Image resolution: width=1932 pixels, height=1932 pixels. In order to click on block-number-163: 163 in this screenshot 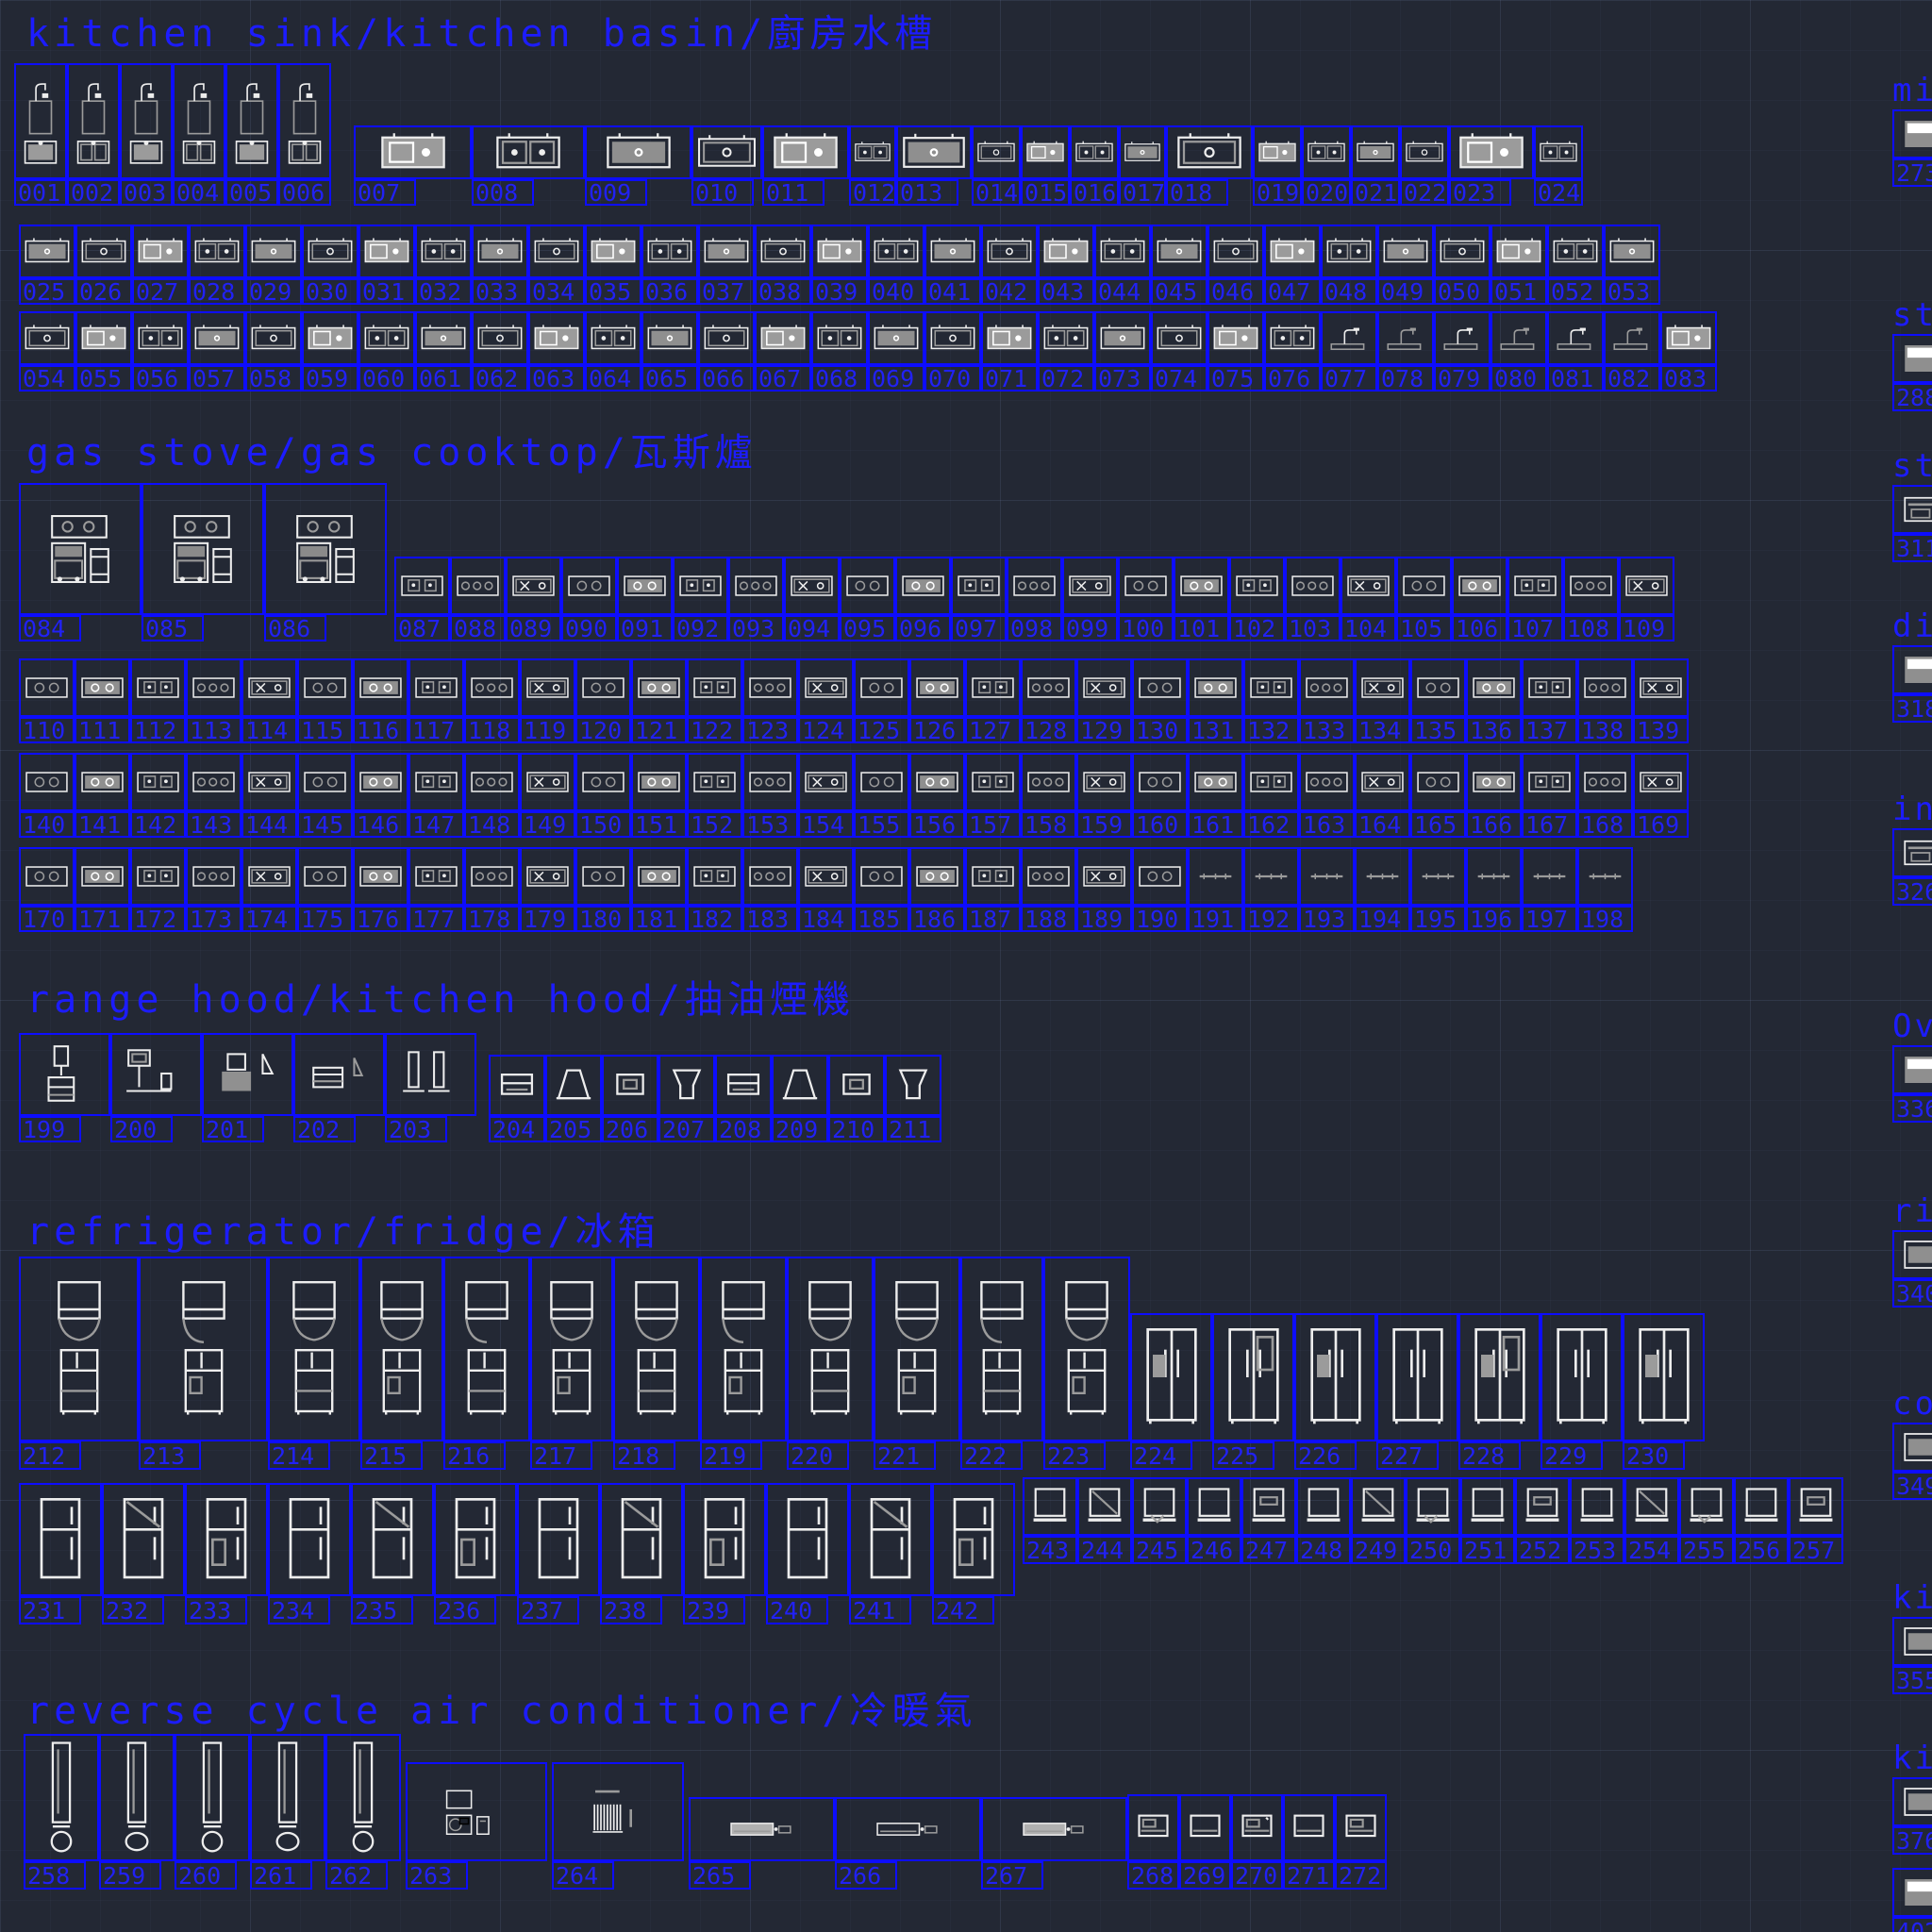, I will do `click(1327, 824)`.